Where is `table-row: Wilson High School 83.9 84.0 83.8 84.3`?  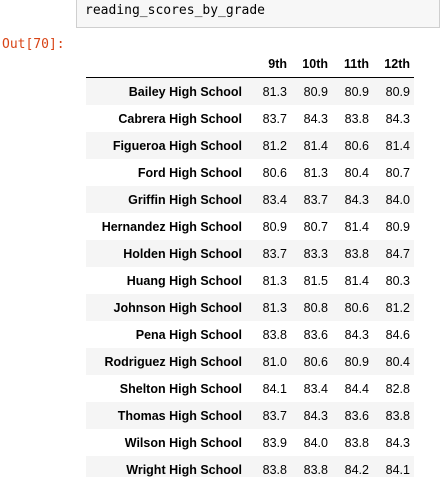 table-row: Wilson High School 83.9 84.0 83.8 84.3 is located at coordinates (250, 442).